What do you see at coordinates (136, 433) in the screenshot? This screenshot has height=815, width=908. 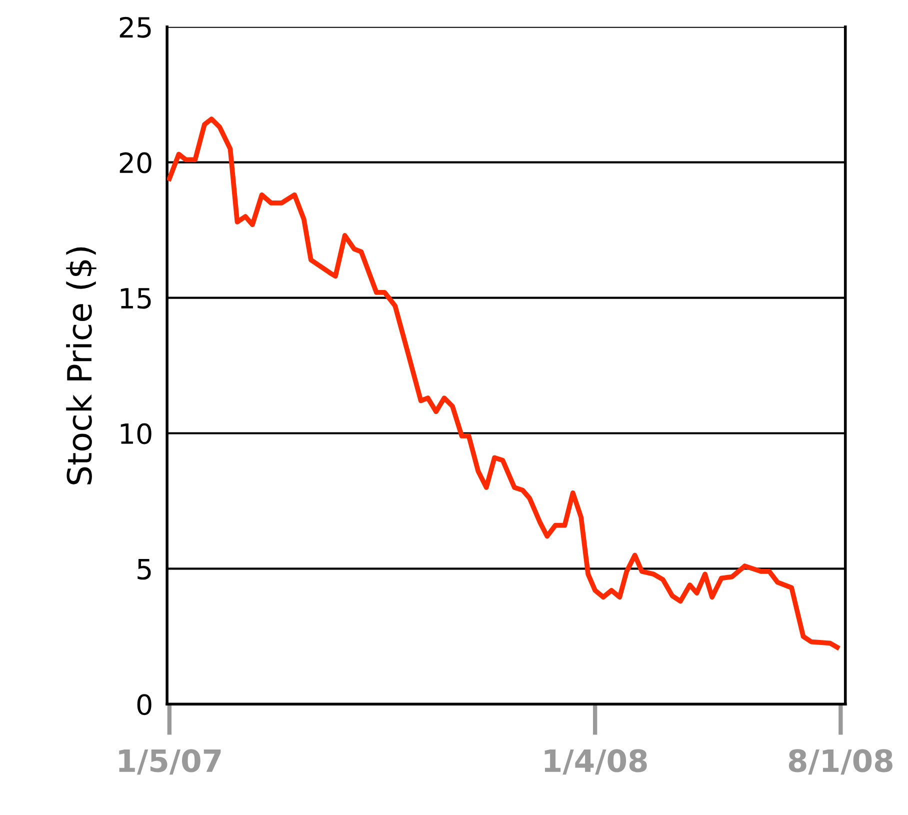 I see `y-tick-label: 10` at bounding box center [136, 433].